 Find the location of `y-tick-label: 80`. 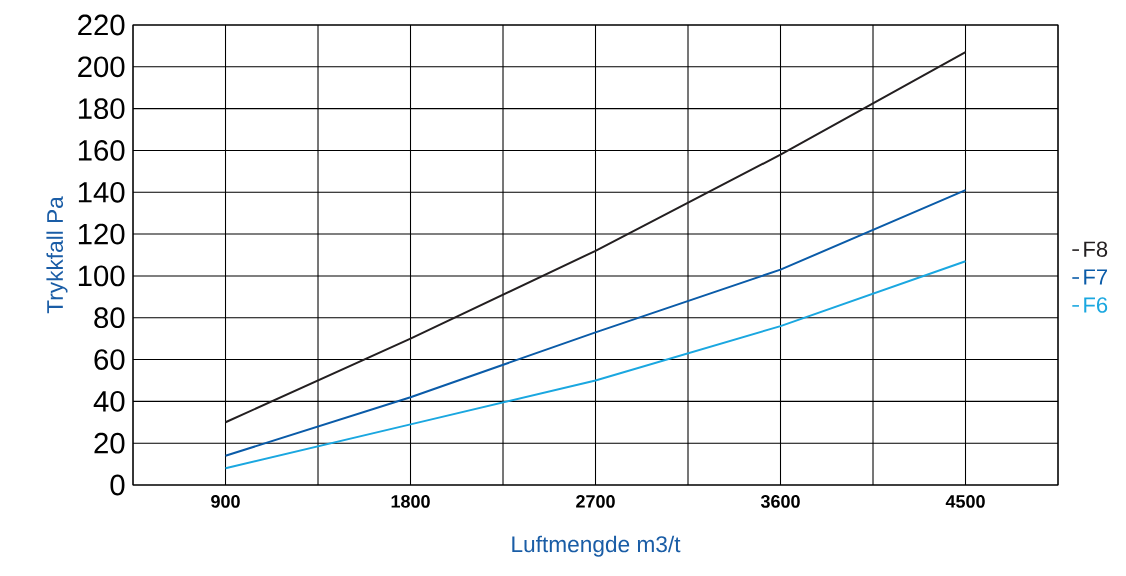

y-tick-label: 80 is located at coordinates (109, 318).